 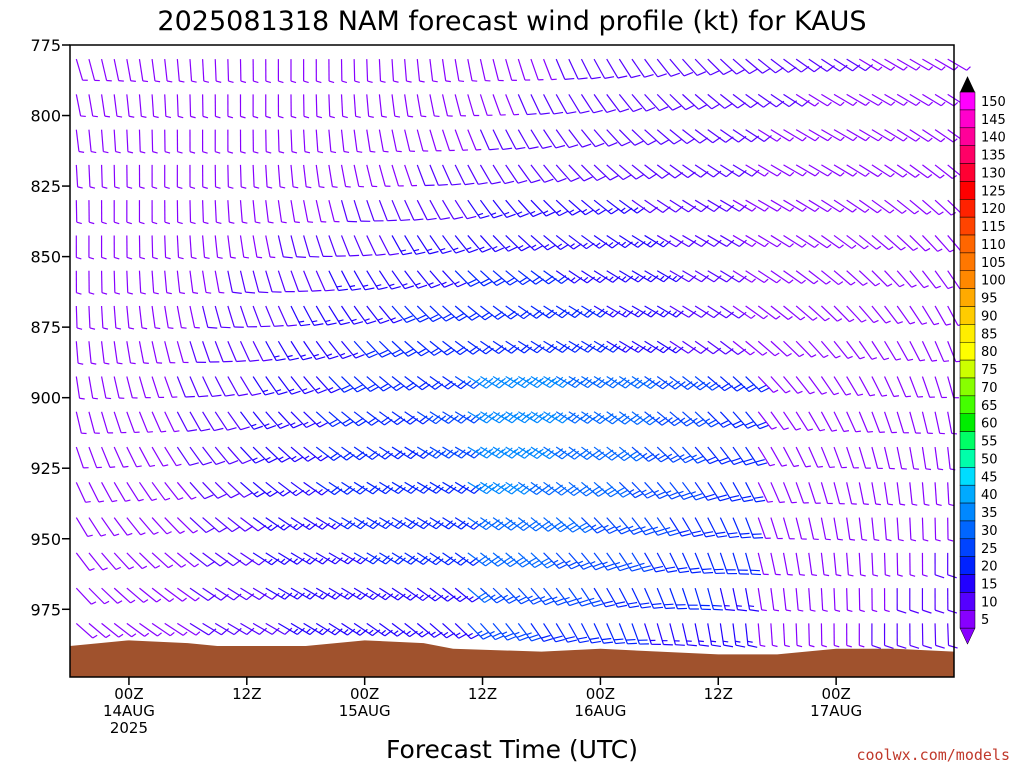 What do you see at coordinates (989, 406) in the screenshot?
I see `colorbar-label: 65` at bounding box center [989, 406].